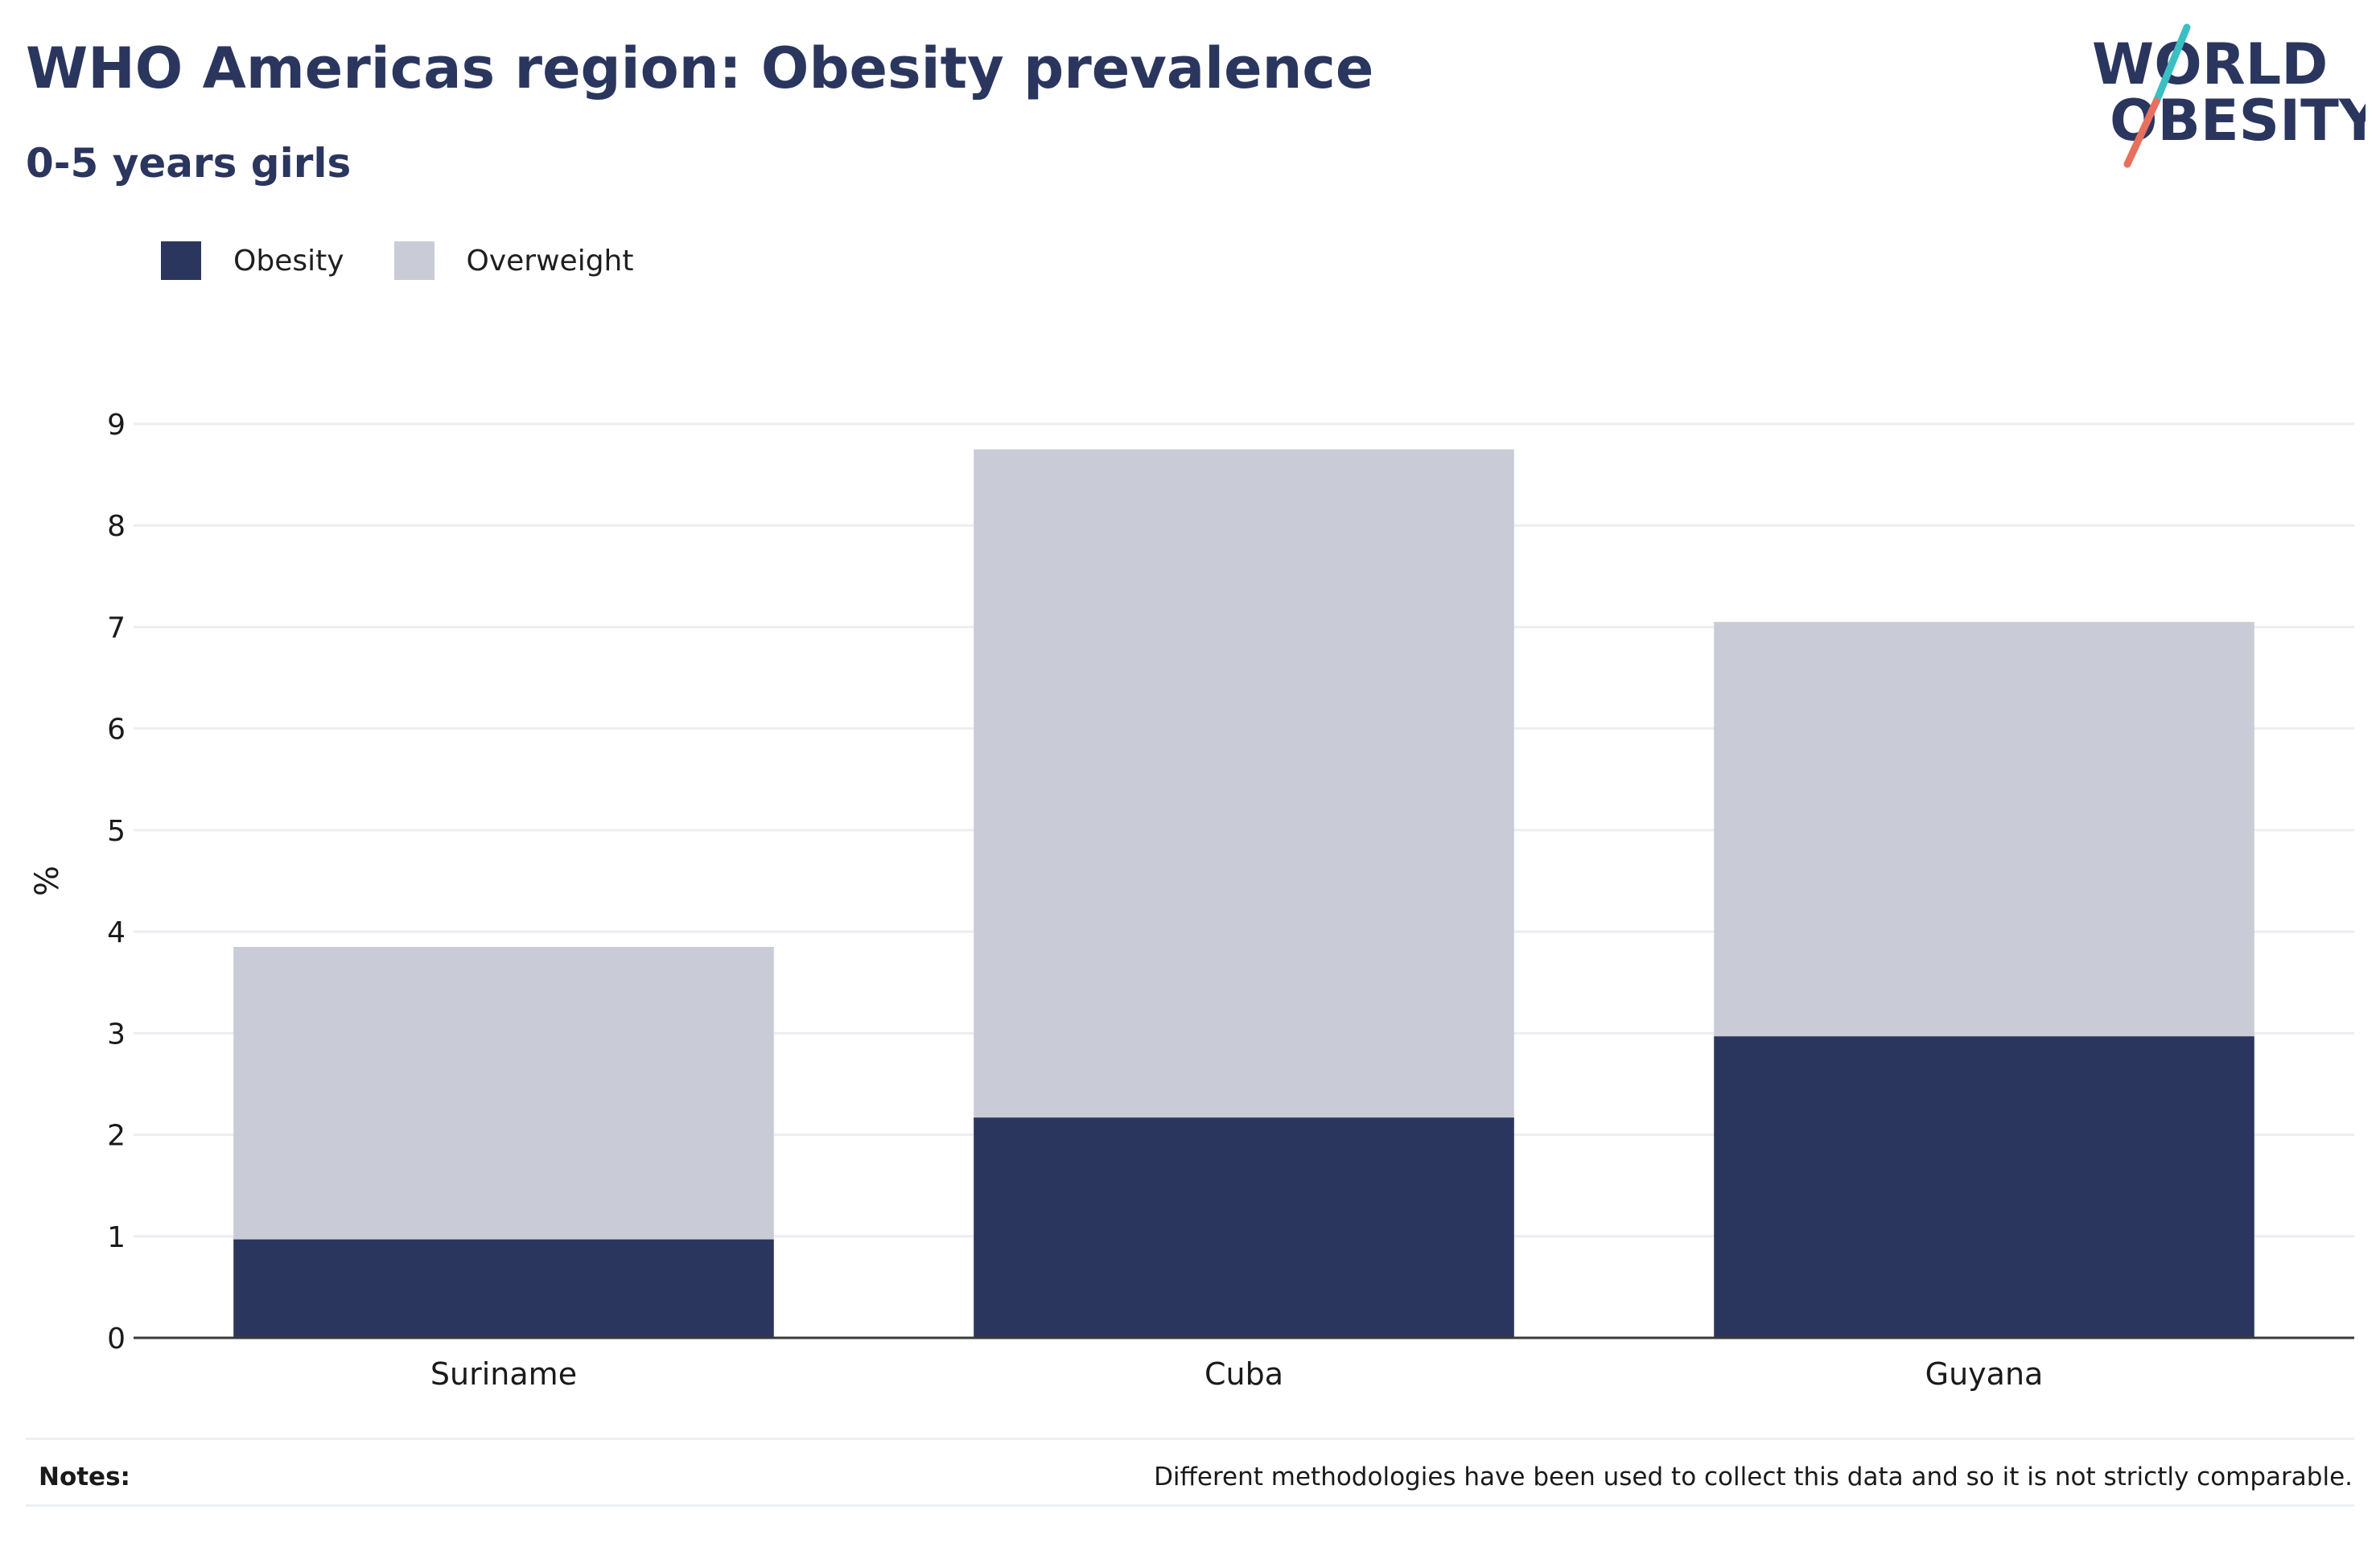 The width and height of the screenshot is (2380, 1547). I want to click on world-obesity-logo: WORLD OBESITY, so click(2236, 99).